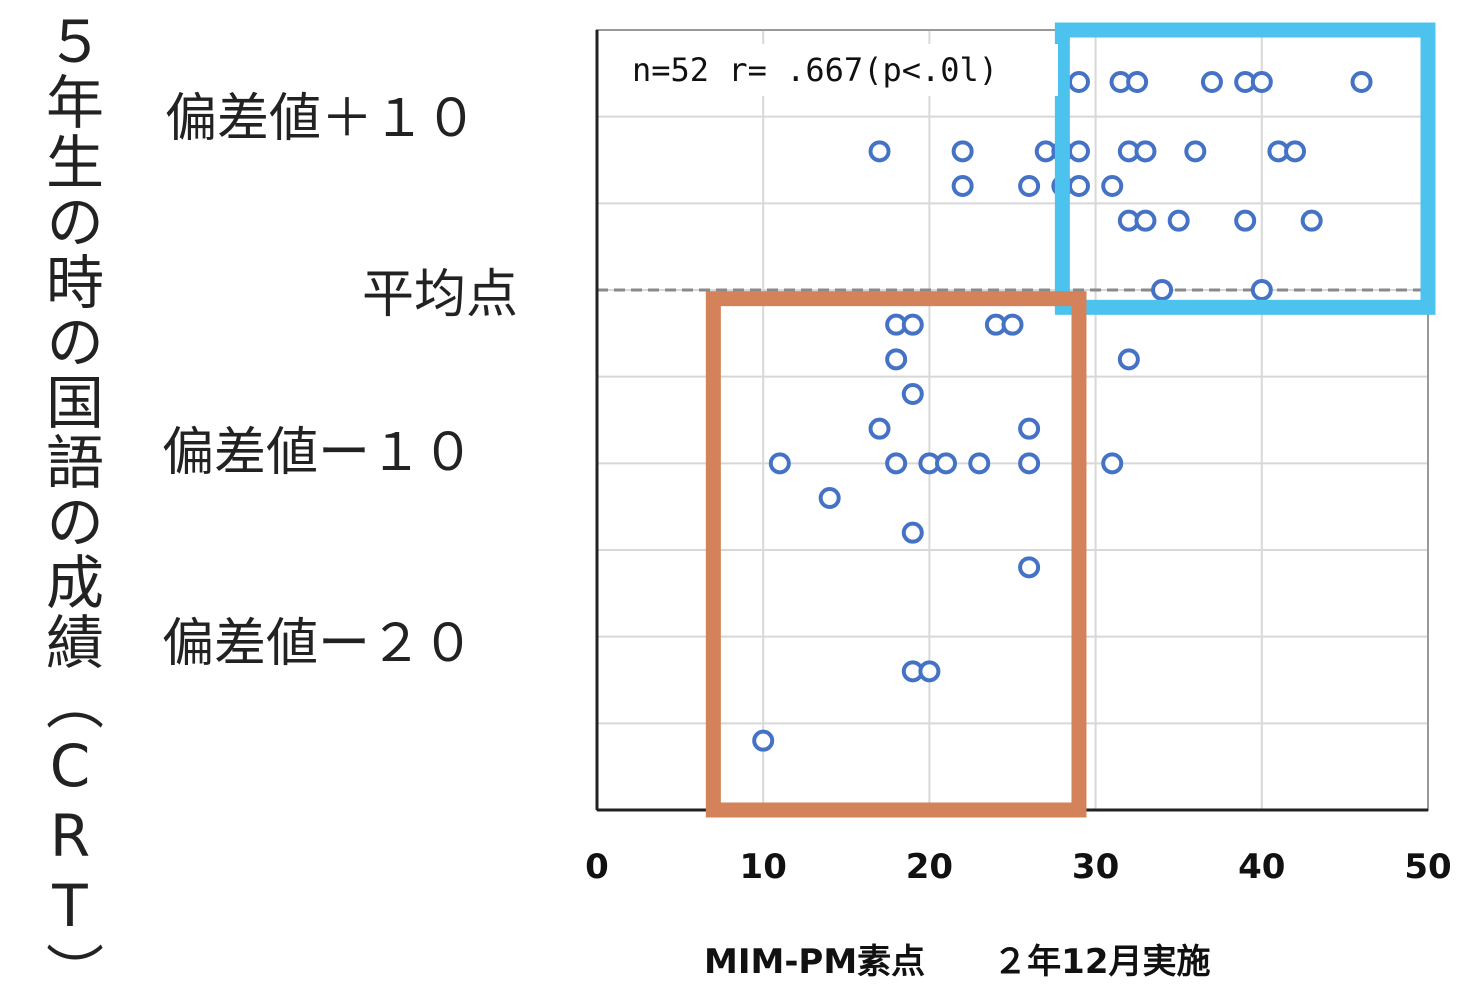  Describe the element at coordinates (70, 507) in the screenshot. I see `y-axis-label: ５年生の時の国語の成績（CRT）` at that location.